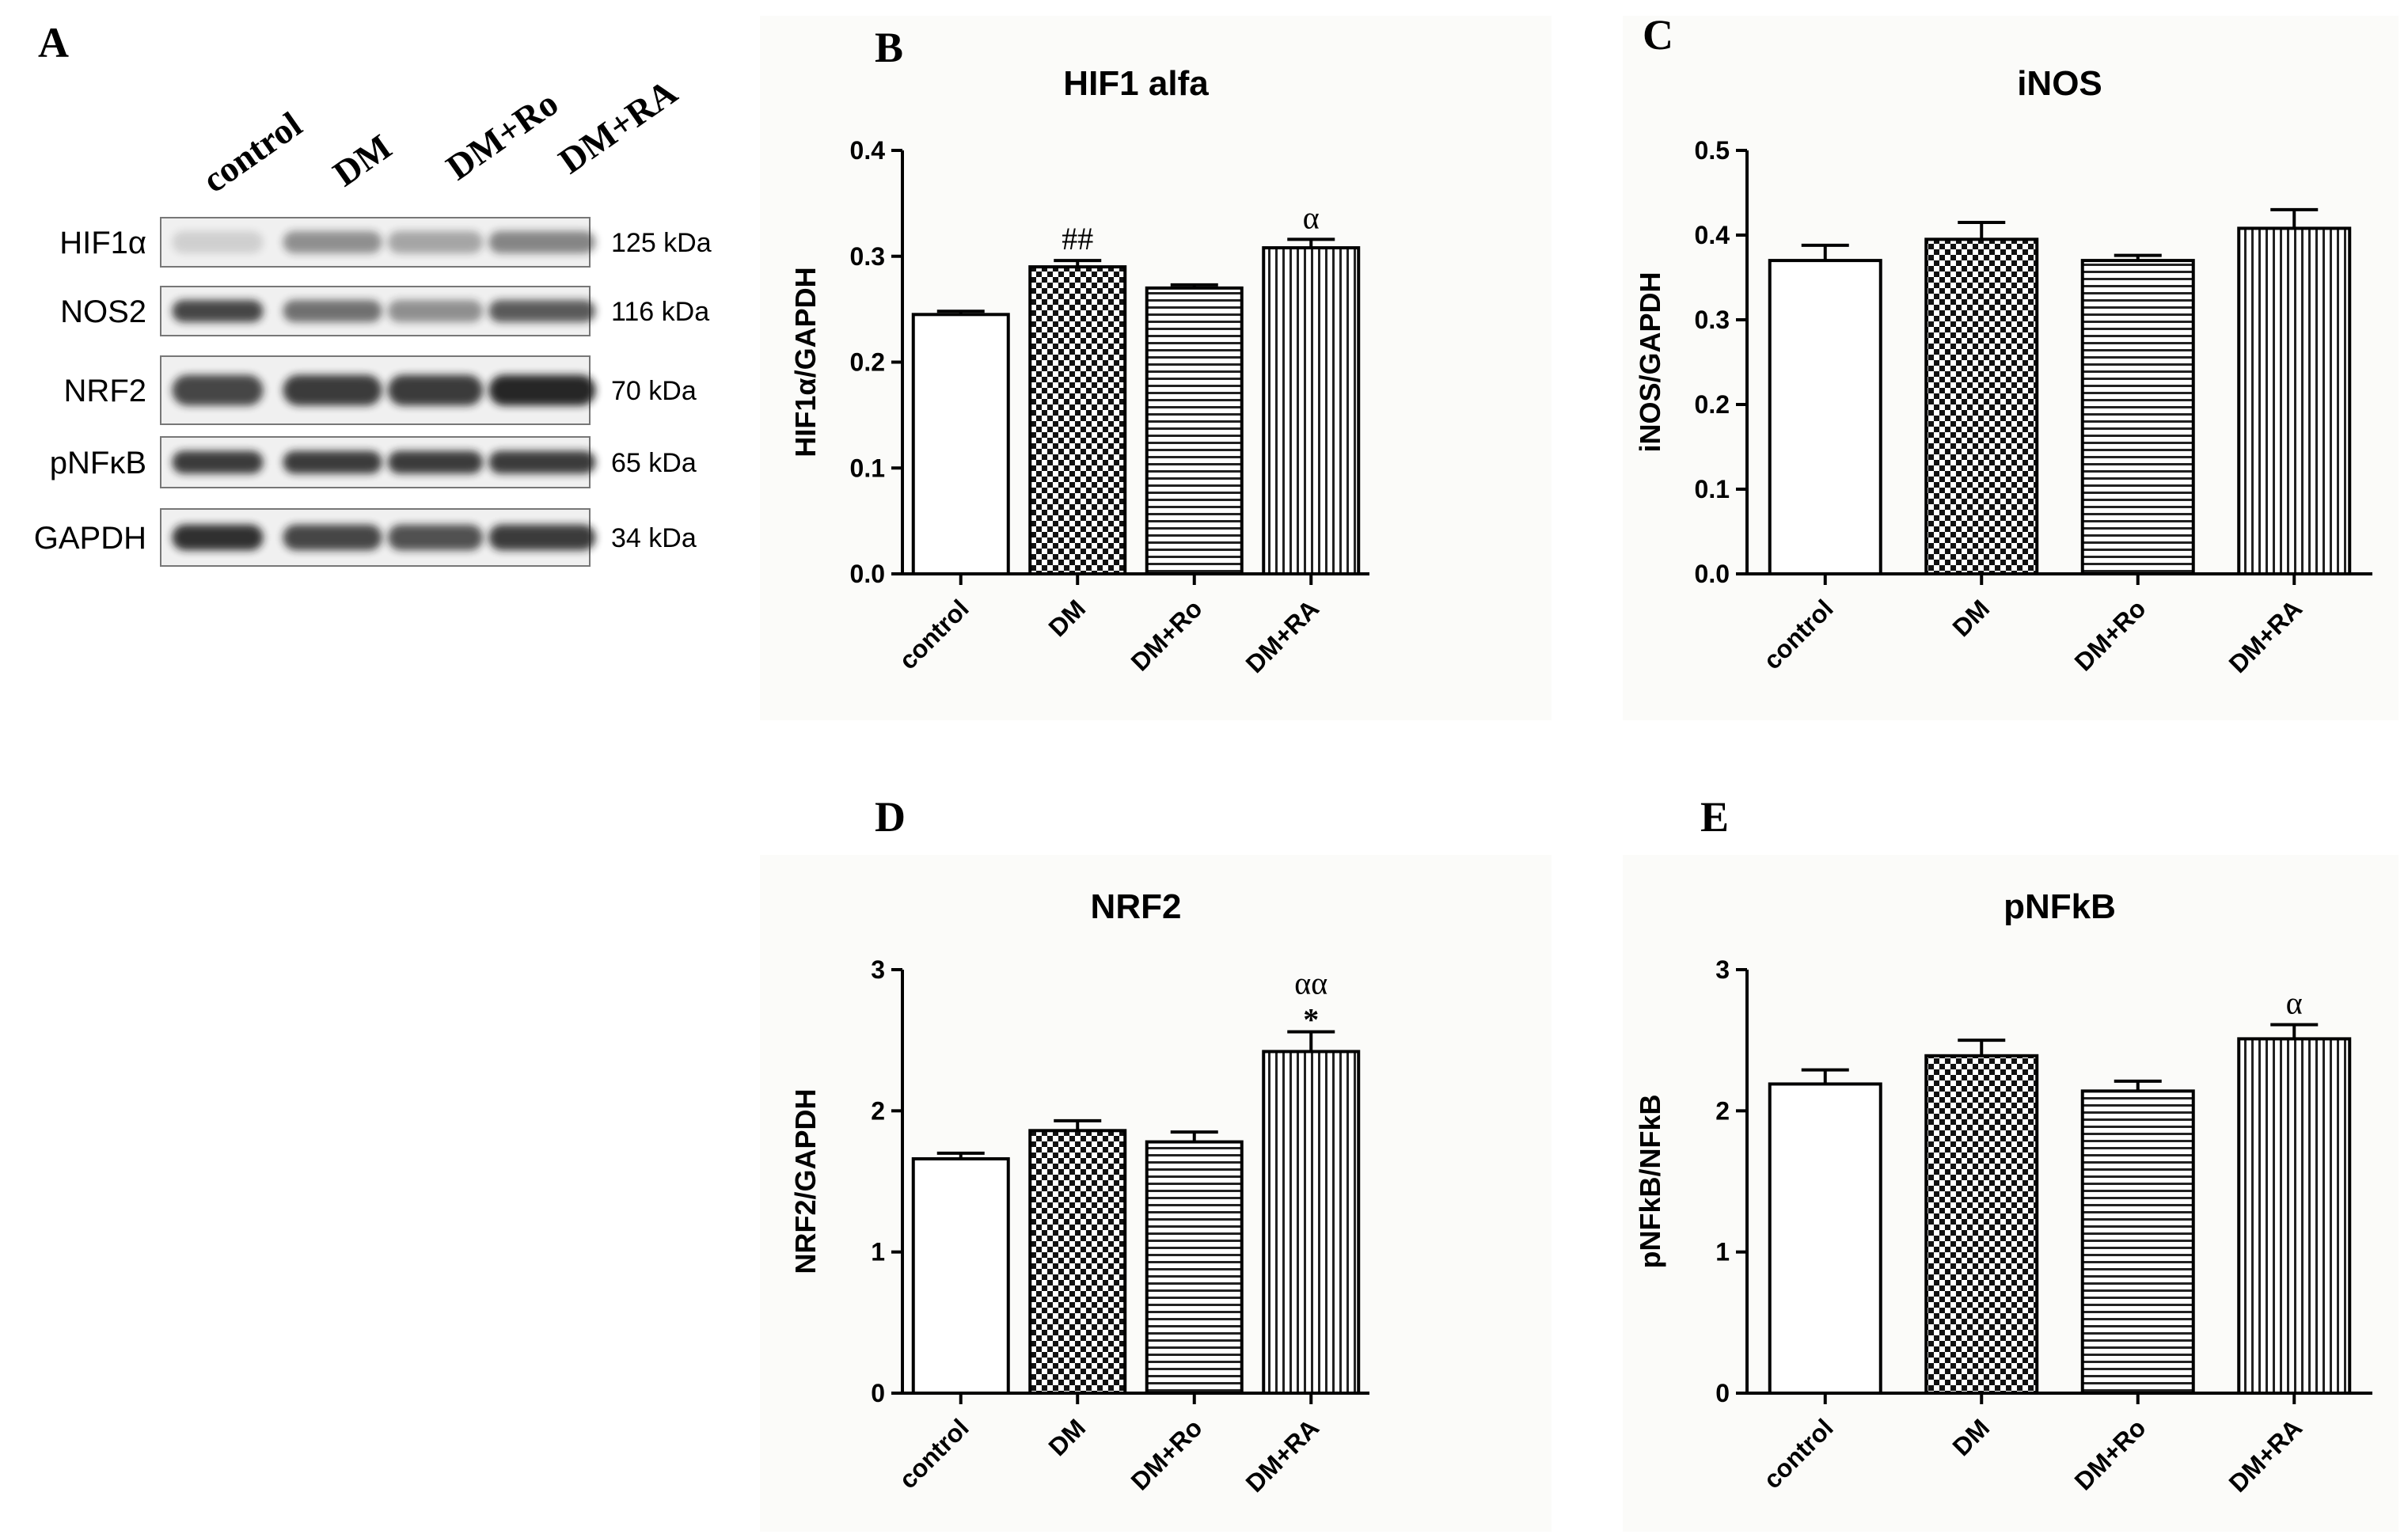 The image size is (2408, 1538). Describe the element at coordinates (54, 42) in the screenshot. I see `panel-letter-a: A` at that location.